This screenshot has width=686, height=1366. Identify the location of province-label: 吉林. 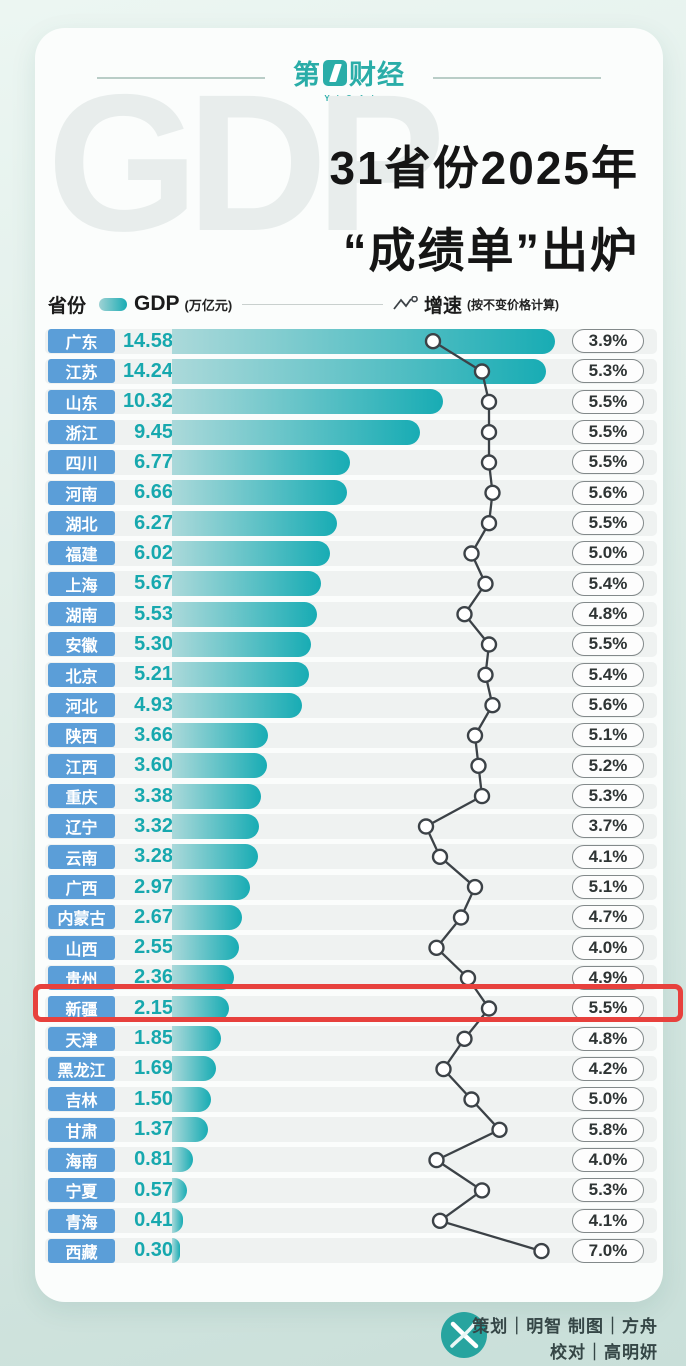
(81, 1099).